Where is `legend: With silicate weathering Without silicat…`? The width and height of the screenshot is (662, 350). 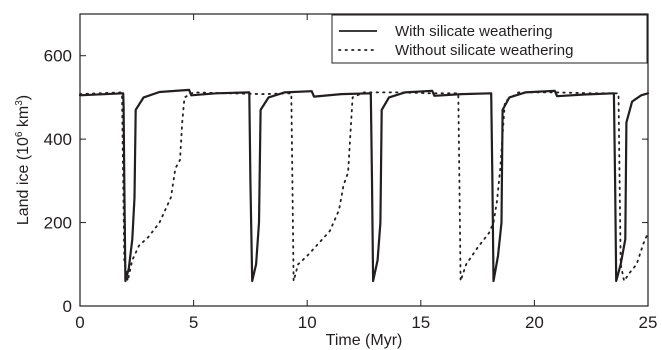
legend: With silicate weathering Without silicat… is located at coordinates (489, 39).